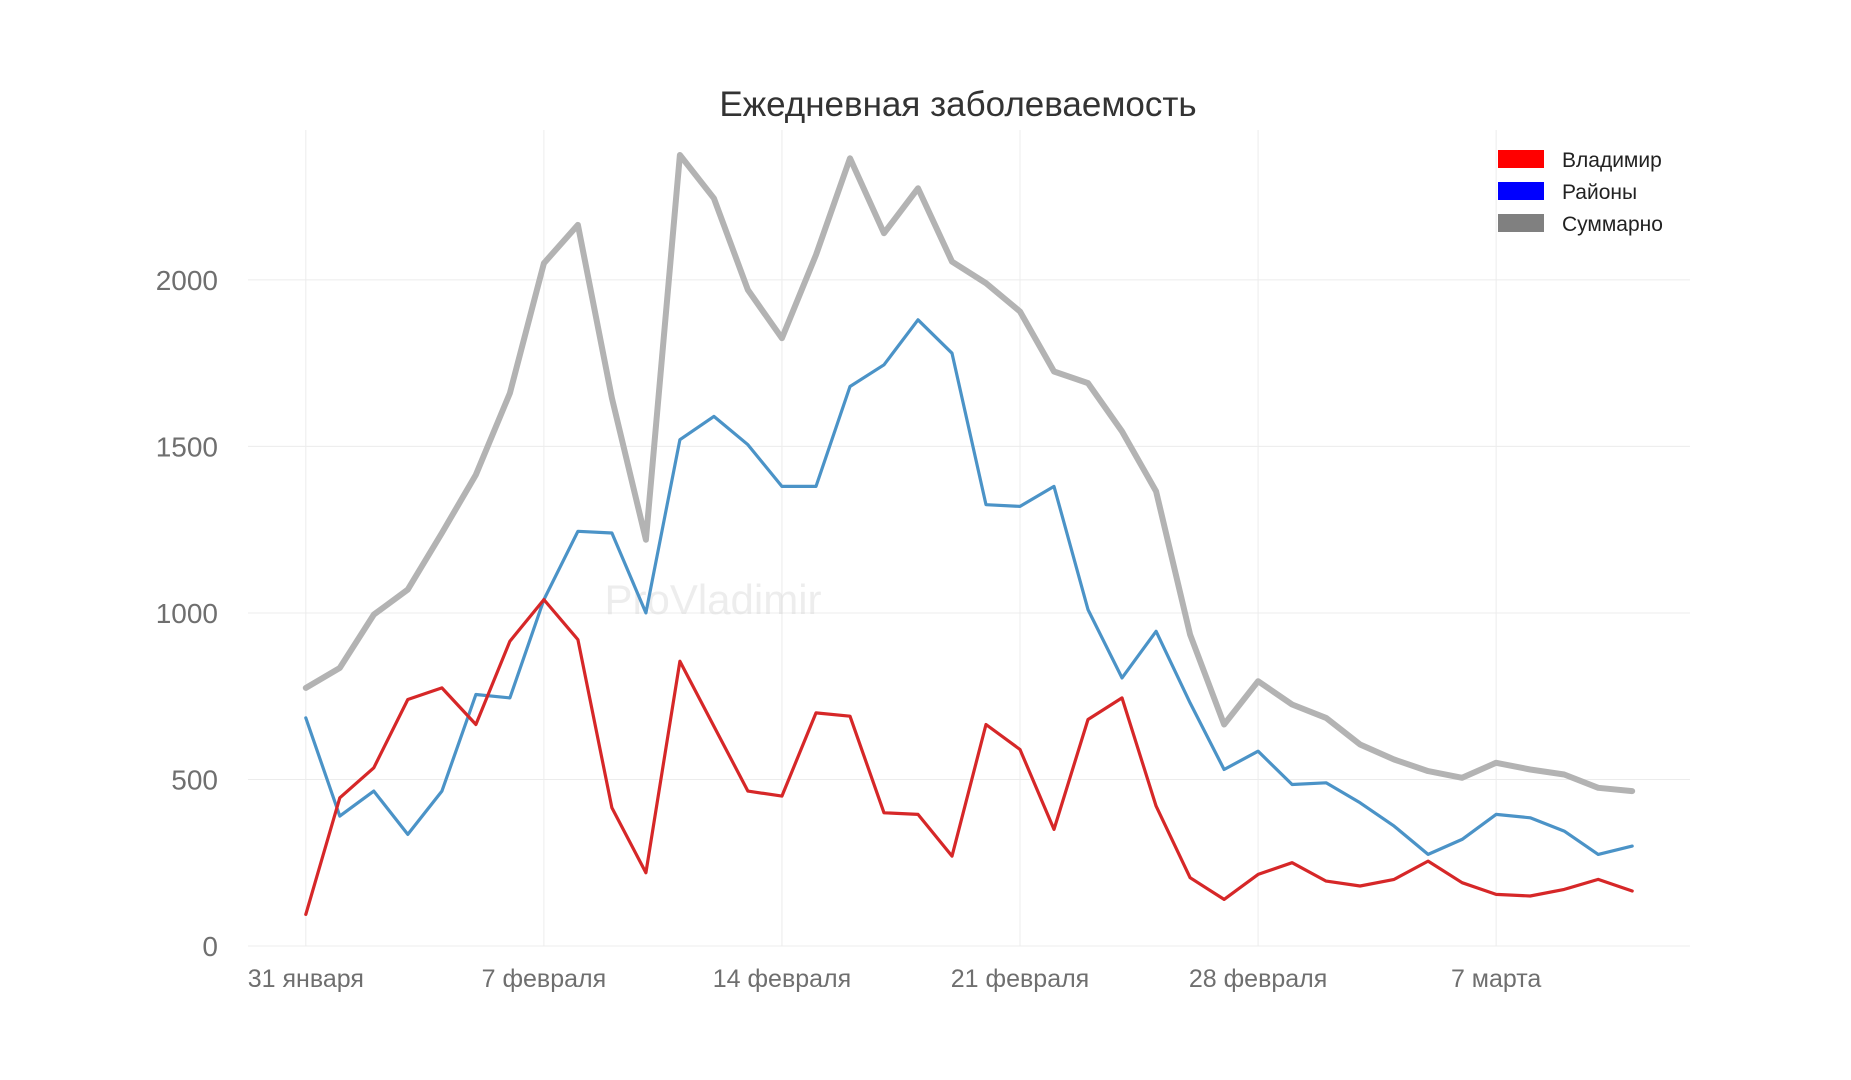  I want to click on x-tick-label-0: 31 января, so click(306, 979).